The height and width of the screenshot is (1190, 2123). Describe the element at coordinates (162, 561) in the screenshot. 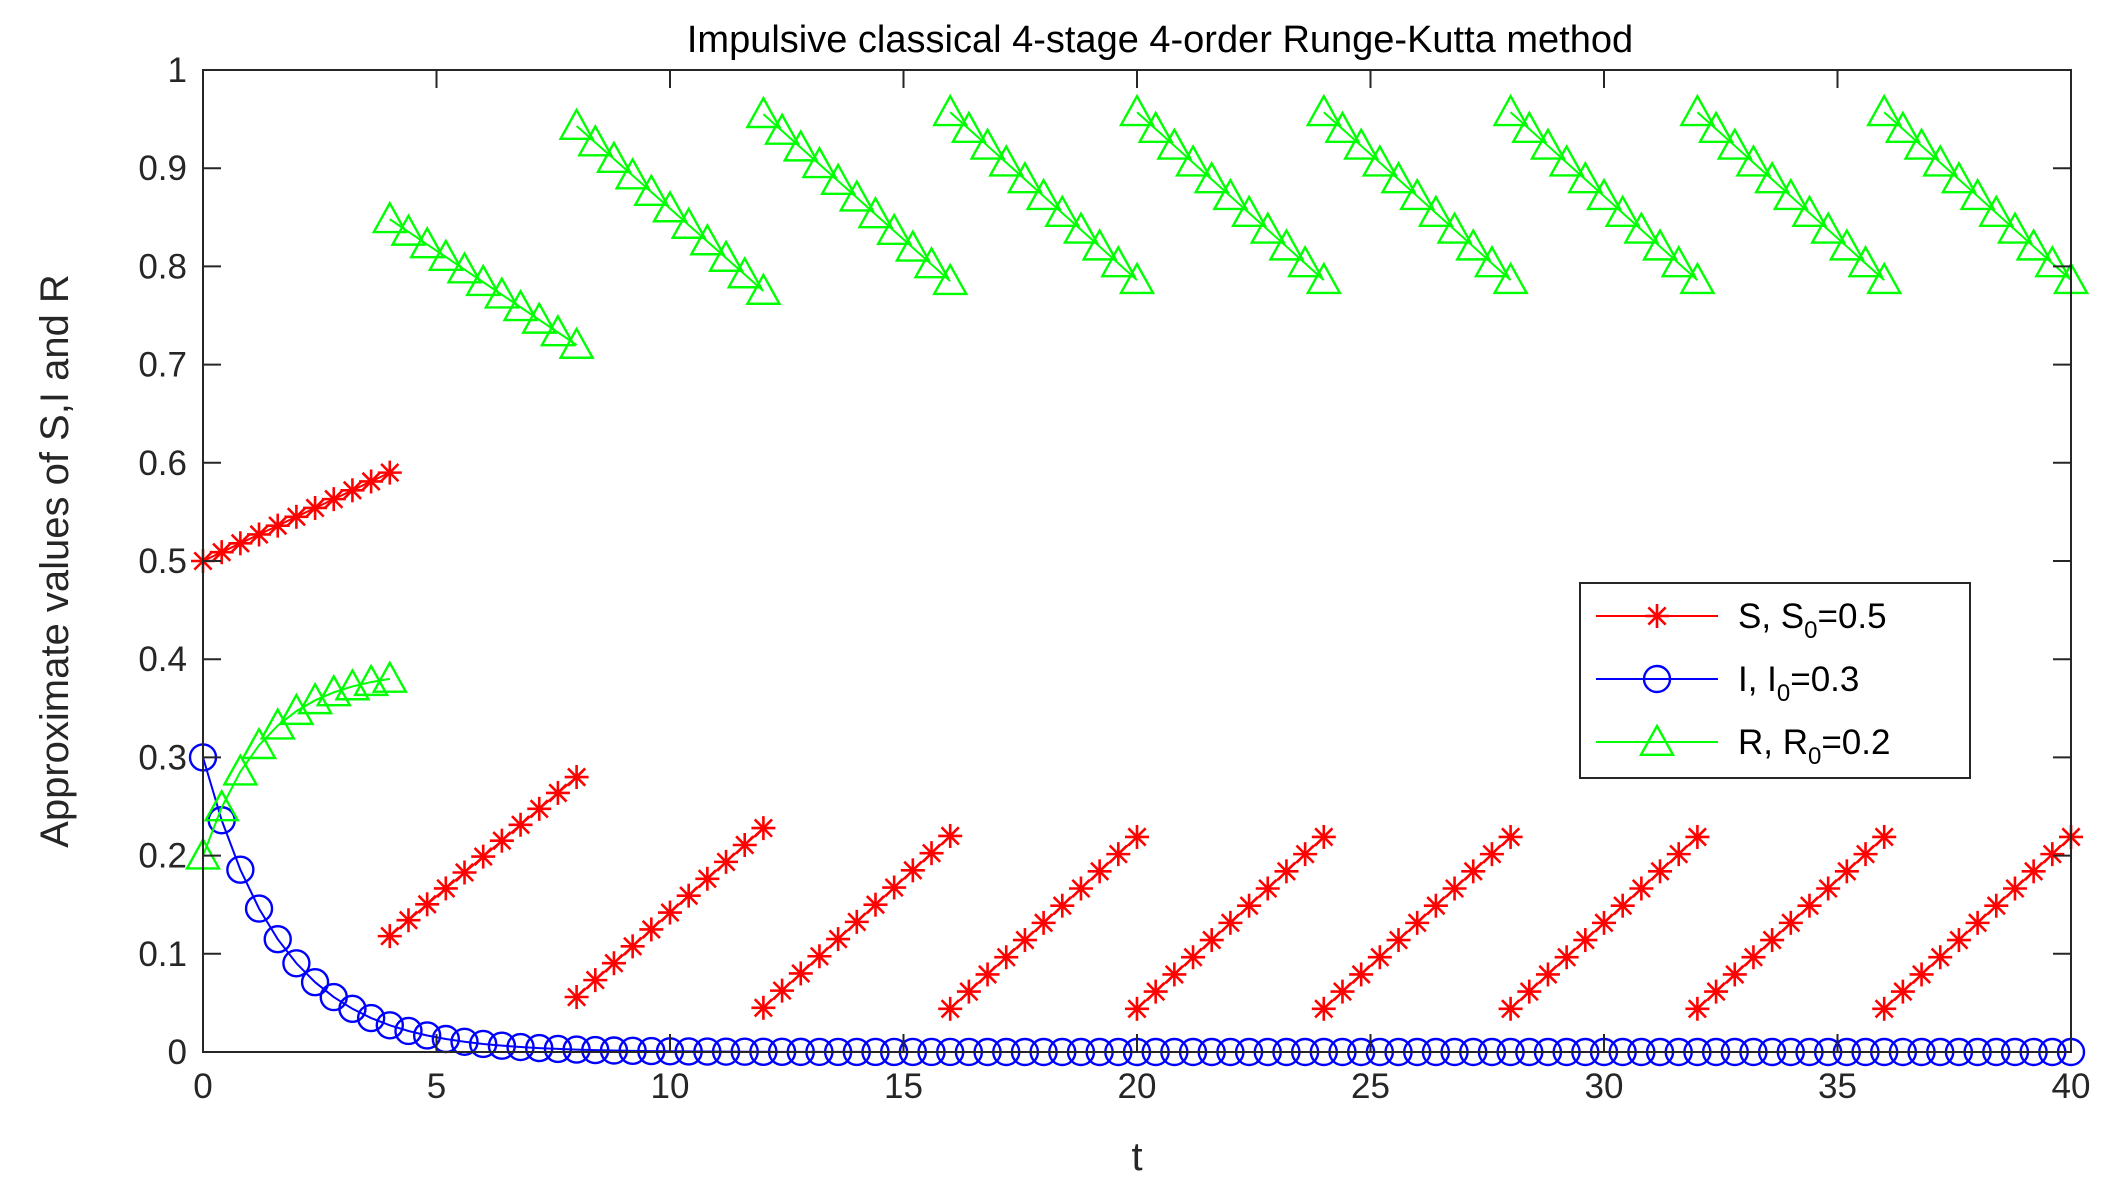

I see `y-tick-label: 0.5` at that location.